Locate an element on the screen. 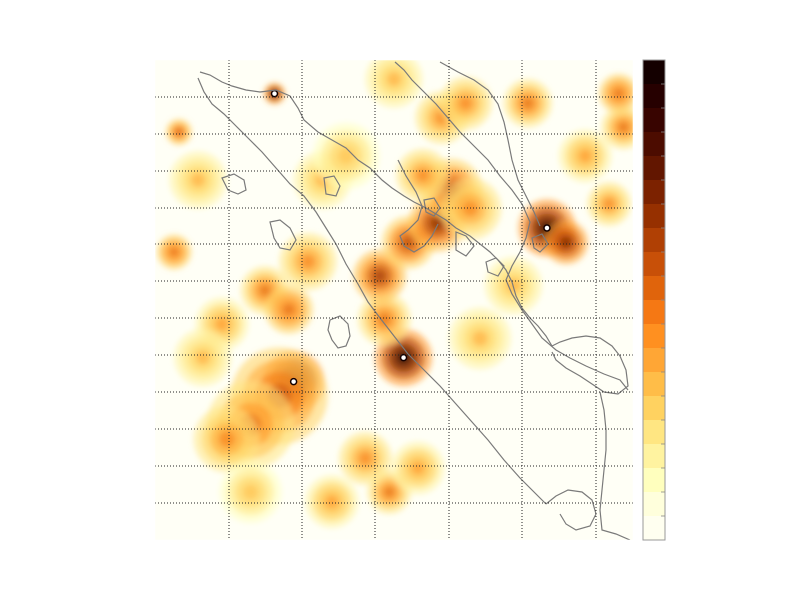  hotspot-13-core is located at coordinates (547, 228).